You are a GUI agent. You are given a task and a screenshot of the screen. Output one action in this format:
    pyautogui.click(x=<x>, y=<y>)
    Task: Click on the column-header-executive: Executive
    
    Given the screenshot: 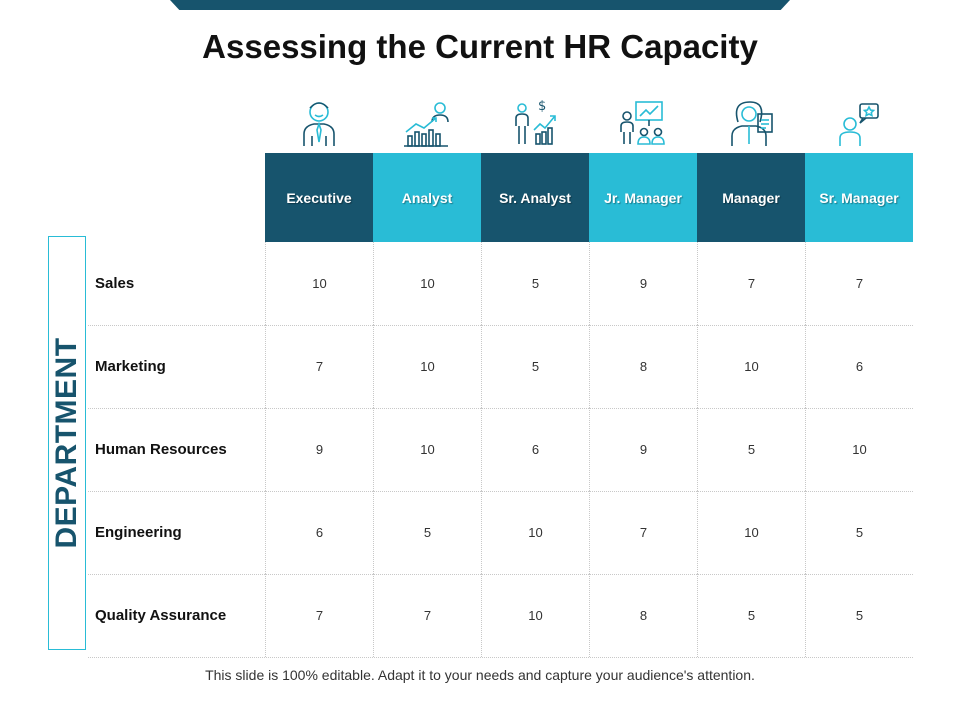 What is the action you would take?
    pyautogui.click(x=319, y=197)
    